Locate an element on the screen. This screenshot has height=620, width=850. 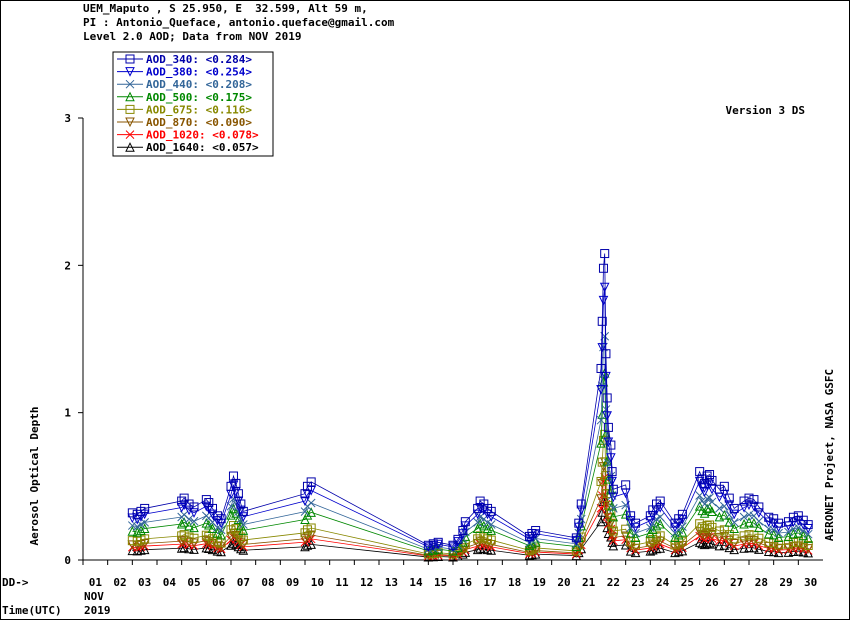
x-tick-label: 07 is located at coordinates (243, 582).